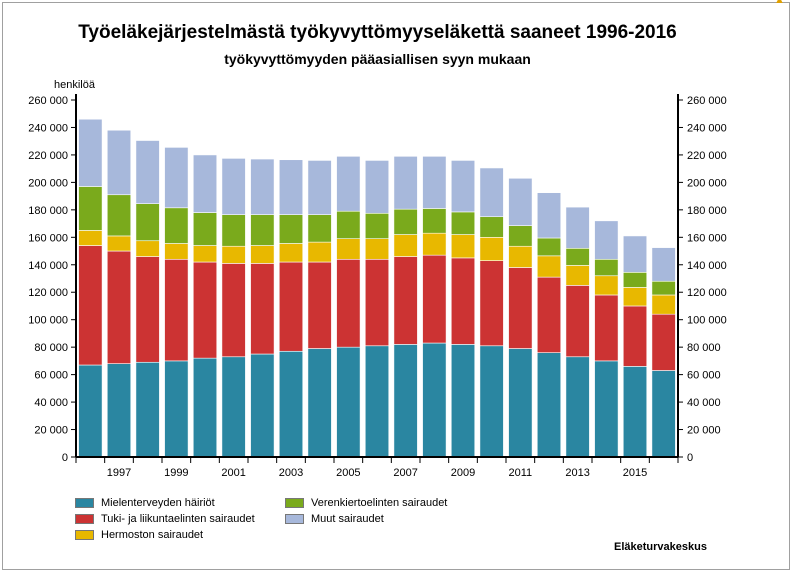 The width and height of the screenshot is (795, 575). I want to click on legend-item: Tuki- ja liikuntaelinten sairaudet, so click(165, 519).